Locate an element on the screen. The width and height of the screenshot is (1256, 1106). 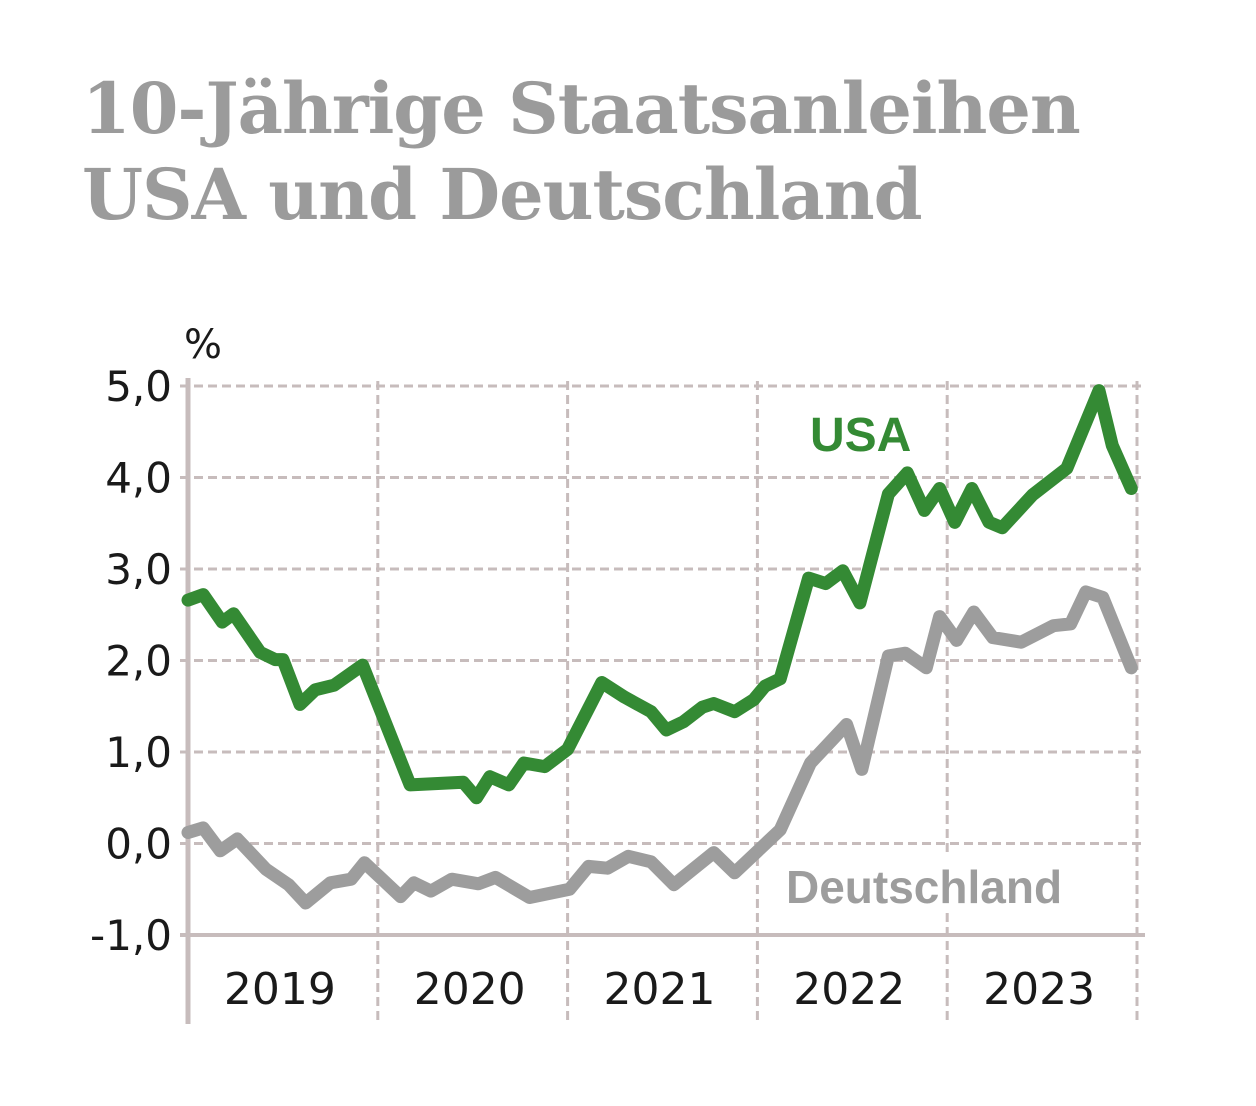
y-tick-label: 2,0 is located at coordinates (138, 661).